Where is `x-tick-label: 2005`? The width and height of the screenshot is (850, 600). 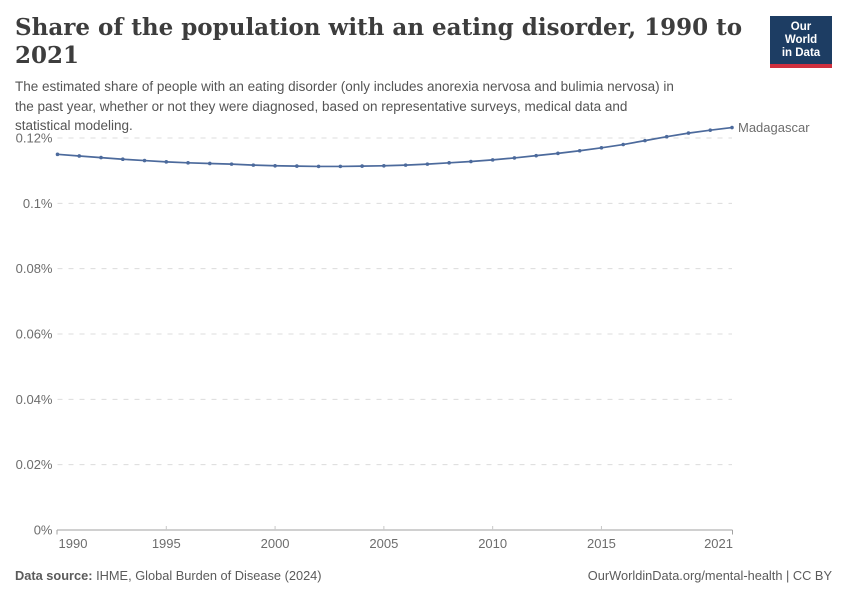 x-tick-label: 2005 is located at coordinates (383, 543).